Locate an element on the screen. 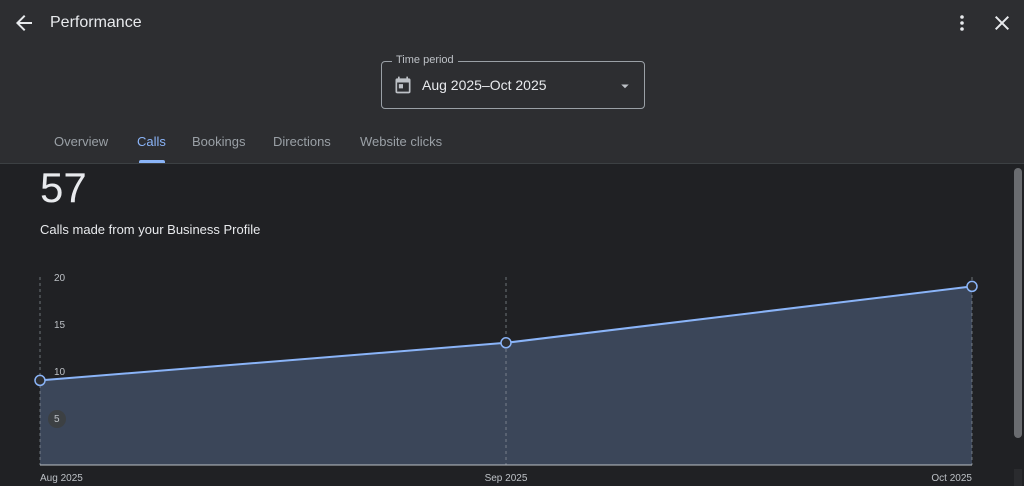 The image size is (1024, 486). x-tick-label: Sep 2025 is located at coordinates (506, 478).